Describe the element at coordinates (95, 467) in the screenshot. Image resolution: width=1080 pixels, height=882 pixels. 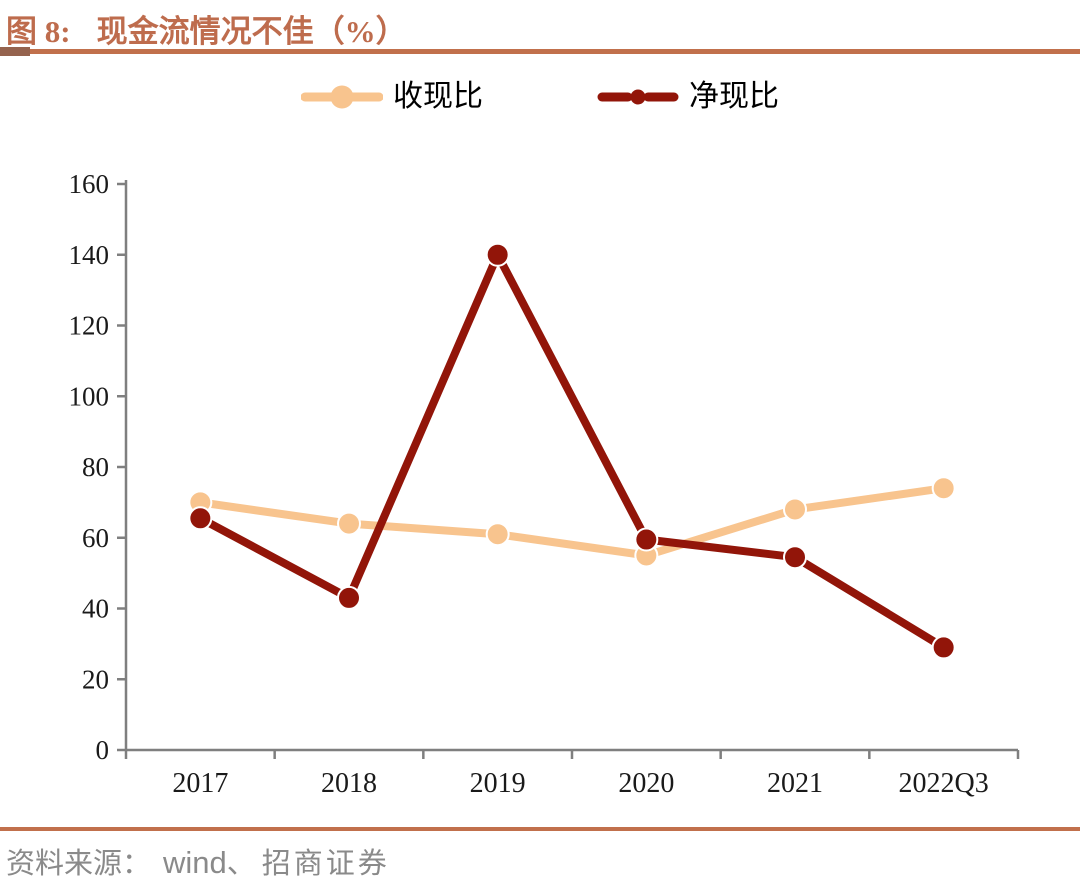
I see `y-axis-tick-label: 80` at that location.